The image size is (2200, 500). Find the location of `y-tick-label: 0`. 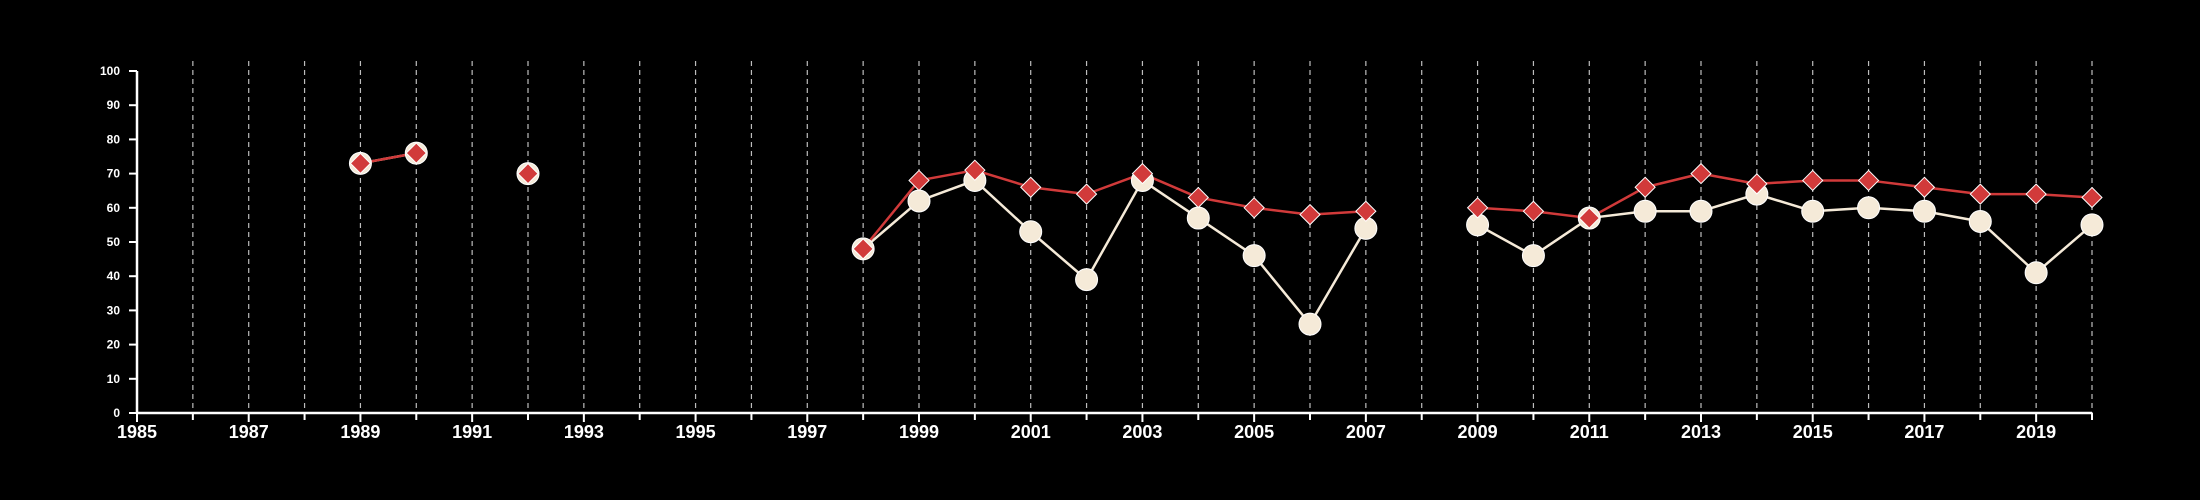

y-tick-label: 0 is located at coordinates (116, 413).